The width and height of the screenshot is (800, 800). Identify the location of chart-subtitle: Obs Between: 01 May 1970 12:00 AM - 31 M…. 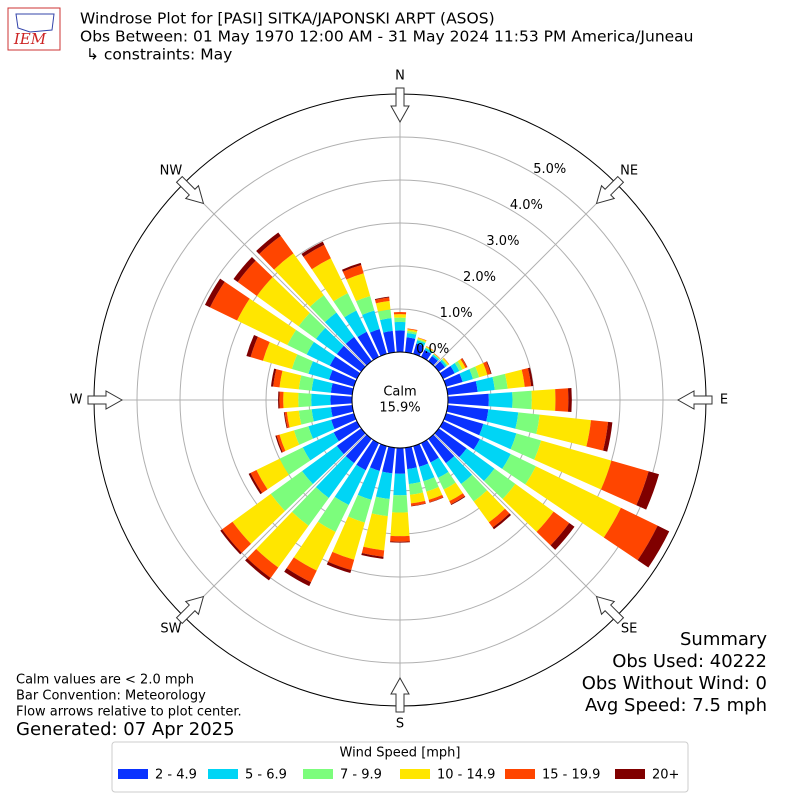
(387, 37).